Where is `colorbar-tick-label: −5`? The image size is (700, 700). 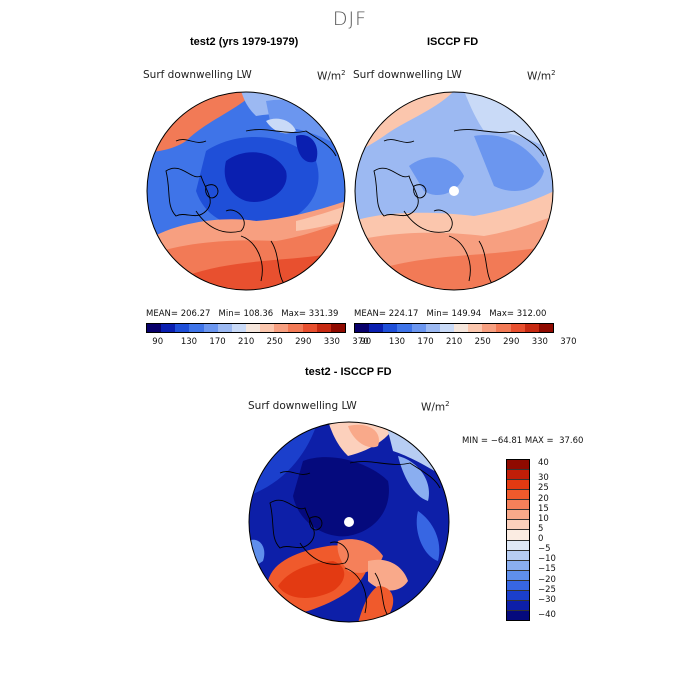
colorbar-tick-label: −5 is located at coordinates (544, 549).